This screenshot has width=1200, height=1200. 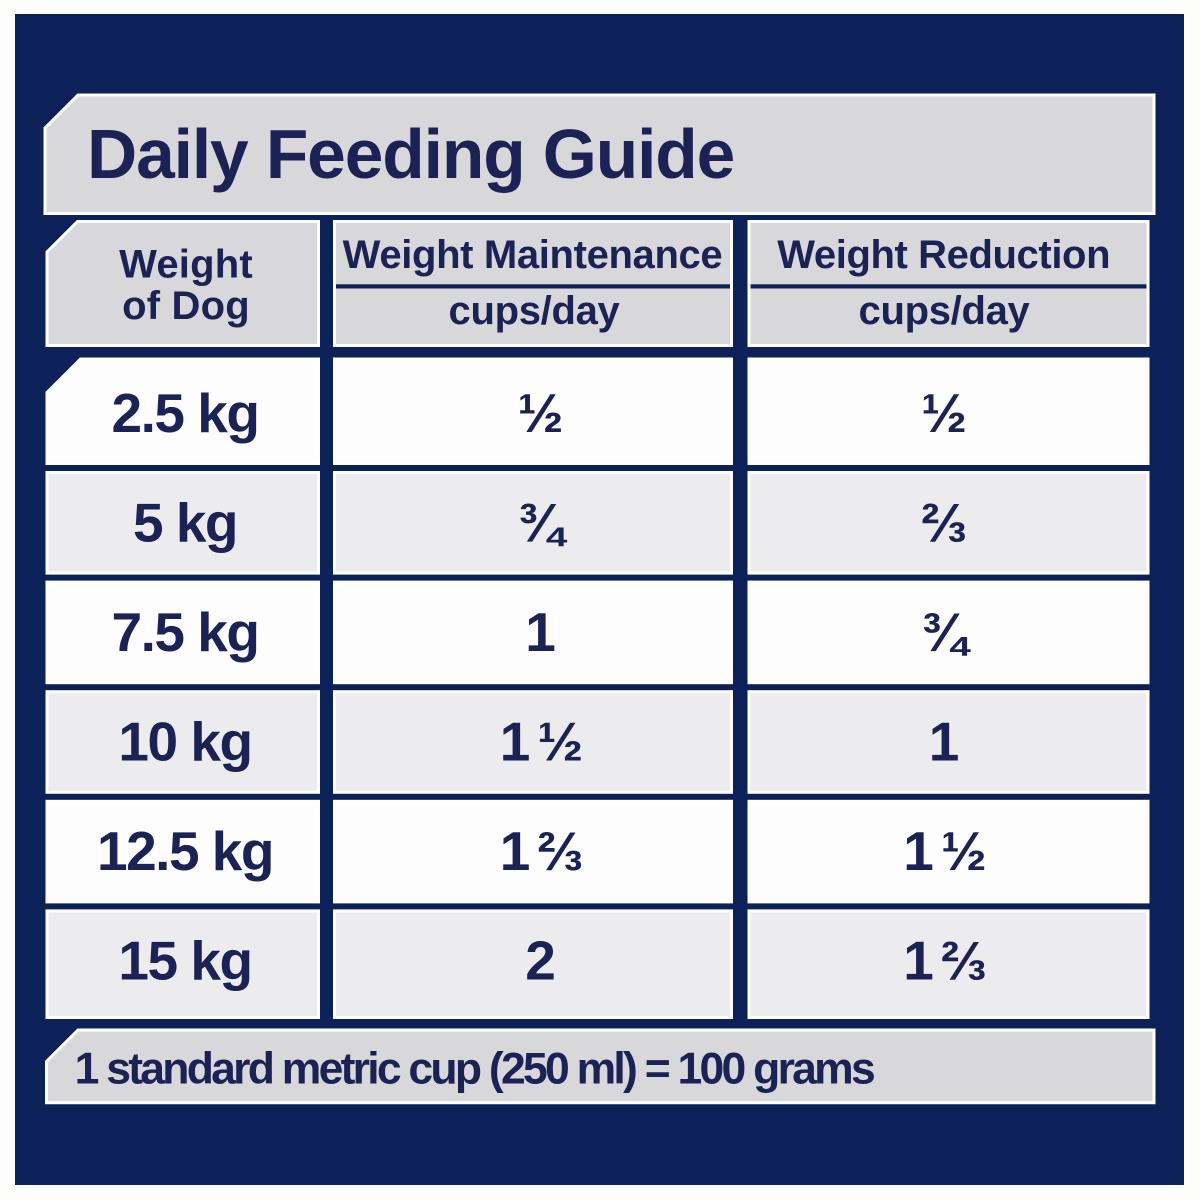 What do you see at coordinates (184, 960) in the screenshot?
I see `svg-text: 15 kg` at bounding box center [184, 960].